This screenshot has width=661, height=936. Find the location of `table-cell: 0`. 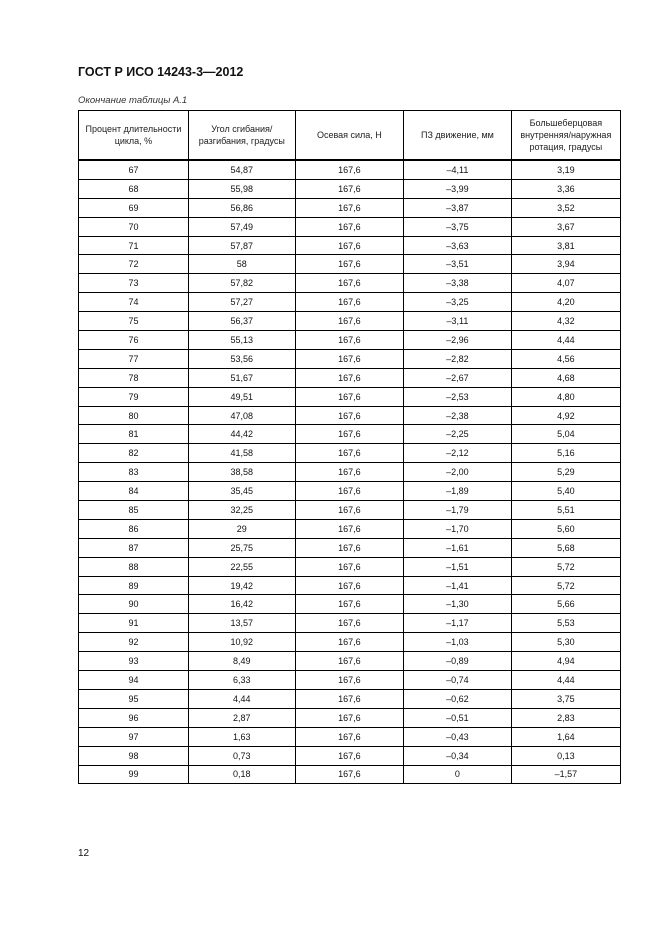

table-cell: 0 is located at coordinates (457, 774).